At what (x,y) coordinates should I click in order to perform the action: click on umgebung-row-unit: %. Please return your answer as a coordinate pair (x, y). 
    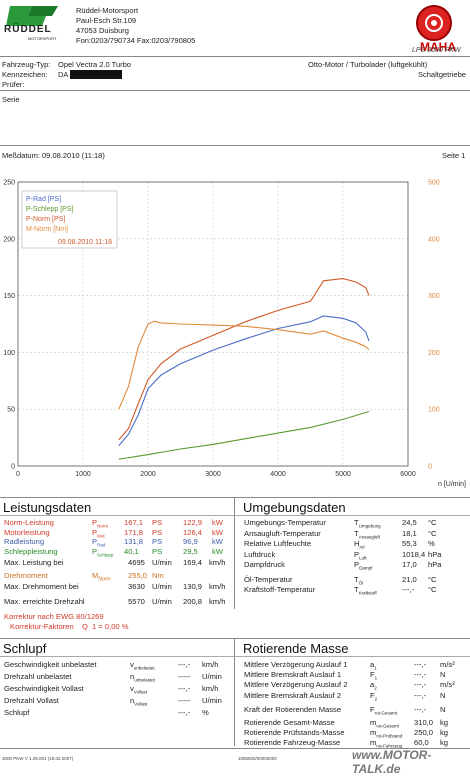
    Looking at the image, I should click on (431, 543).